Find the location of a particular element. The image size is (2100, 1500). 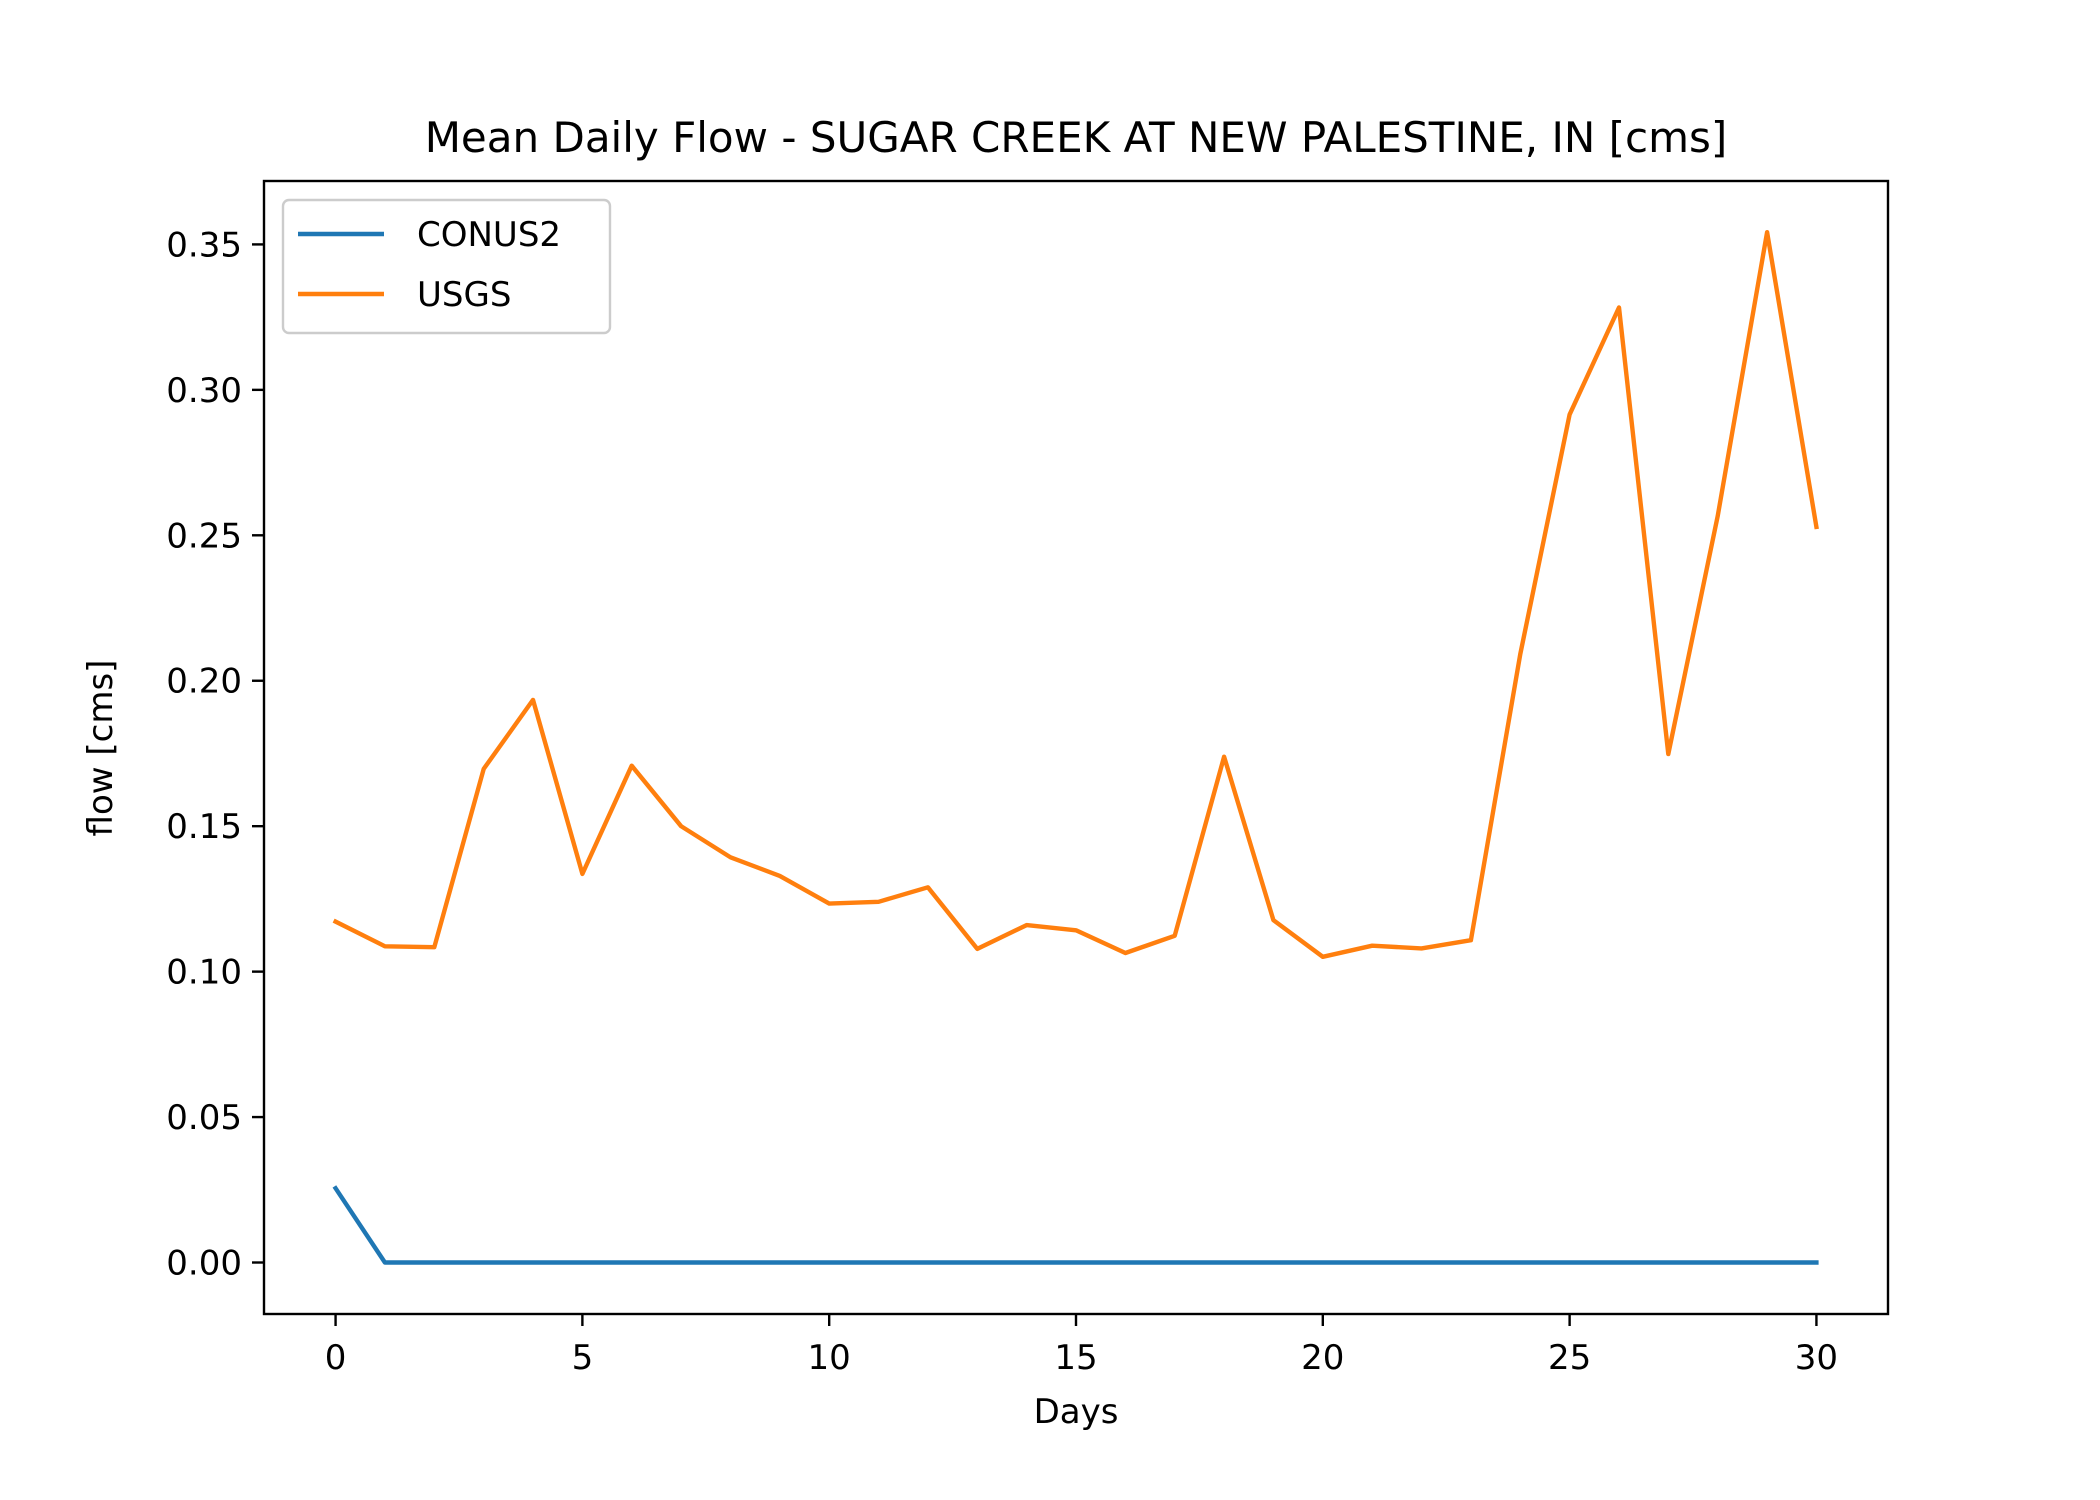

y-tick-label: 0.25 is located at coordinates (204, 536).